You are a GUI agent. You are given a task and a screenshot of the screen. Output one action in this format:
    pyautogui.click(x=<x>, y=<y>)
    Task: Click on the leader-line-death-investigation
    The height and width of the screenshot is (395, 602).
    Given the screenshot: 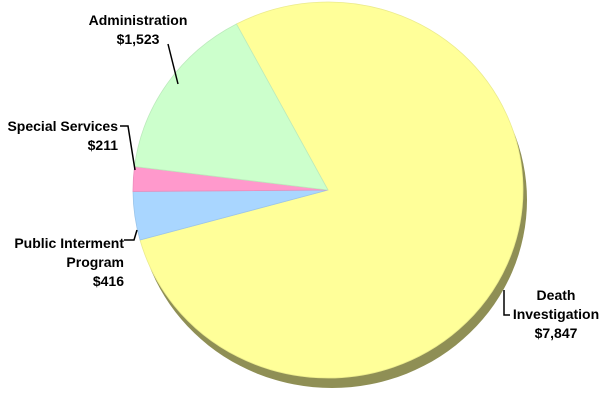 What is the action you would take?
    pyautogui.click(x=506, y=303)
    